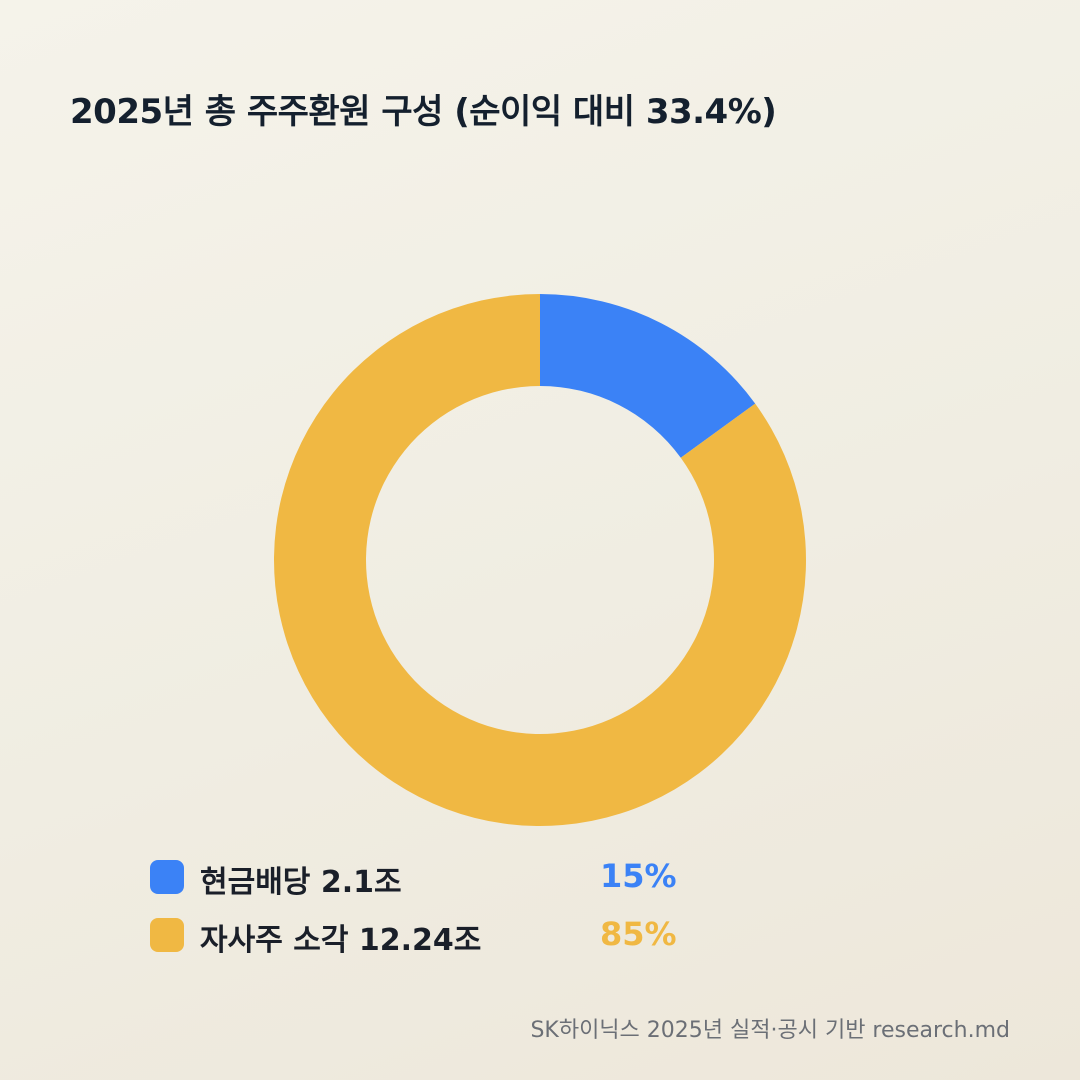 The image size is (1080, 1080). I want to click on legend-percent-buyback-cancellation: 85%, so click(638, 934).